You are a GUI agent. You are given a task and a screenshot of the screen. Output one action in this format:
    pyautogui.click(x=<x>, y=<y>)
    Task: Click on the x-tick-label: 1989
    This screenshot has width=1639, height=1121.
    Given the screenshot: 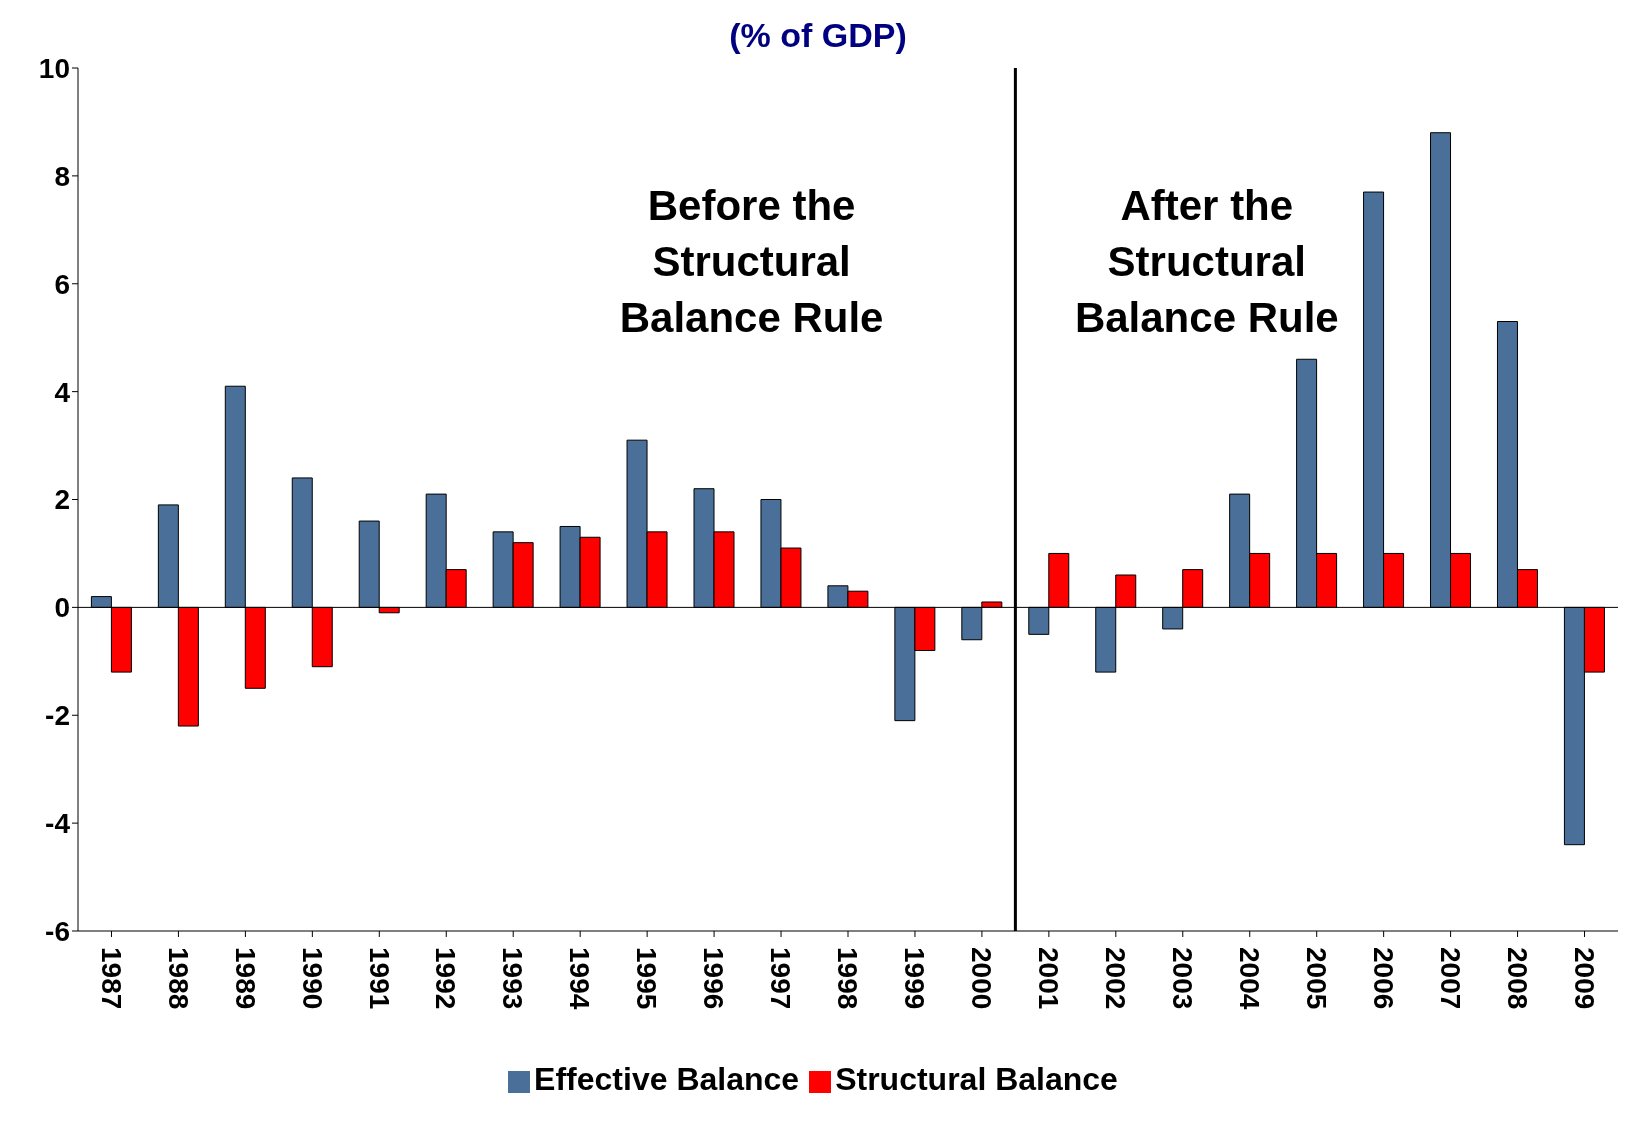 What is the action you would take?
    pyautogui.click(x=245, y=978)
    